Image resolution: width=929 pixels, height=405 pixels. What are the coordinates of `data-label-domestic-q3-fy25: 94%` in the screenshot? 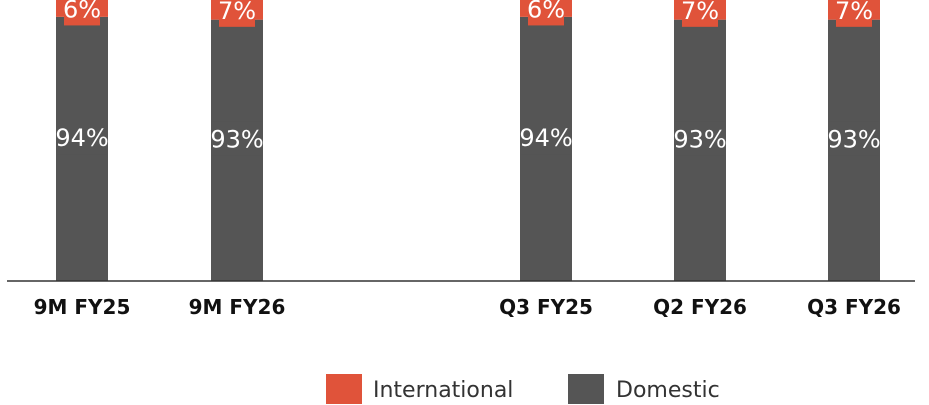 It's located at (546, 137).